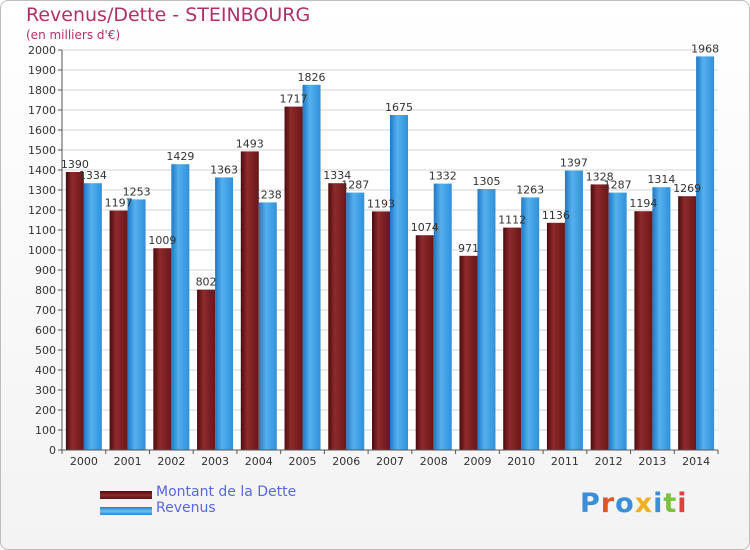 This screenshot has height=550, width=750. Describe the element at coordinates (42, 210) in the screenshot. I see `y-tick-label: 1200` at that location.